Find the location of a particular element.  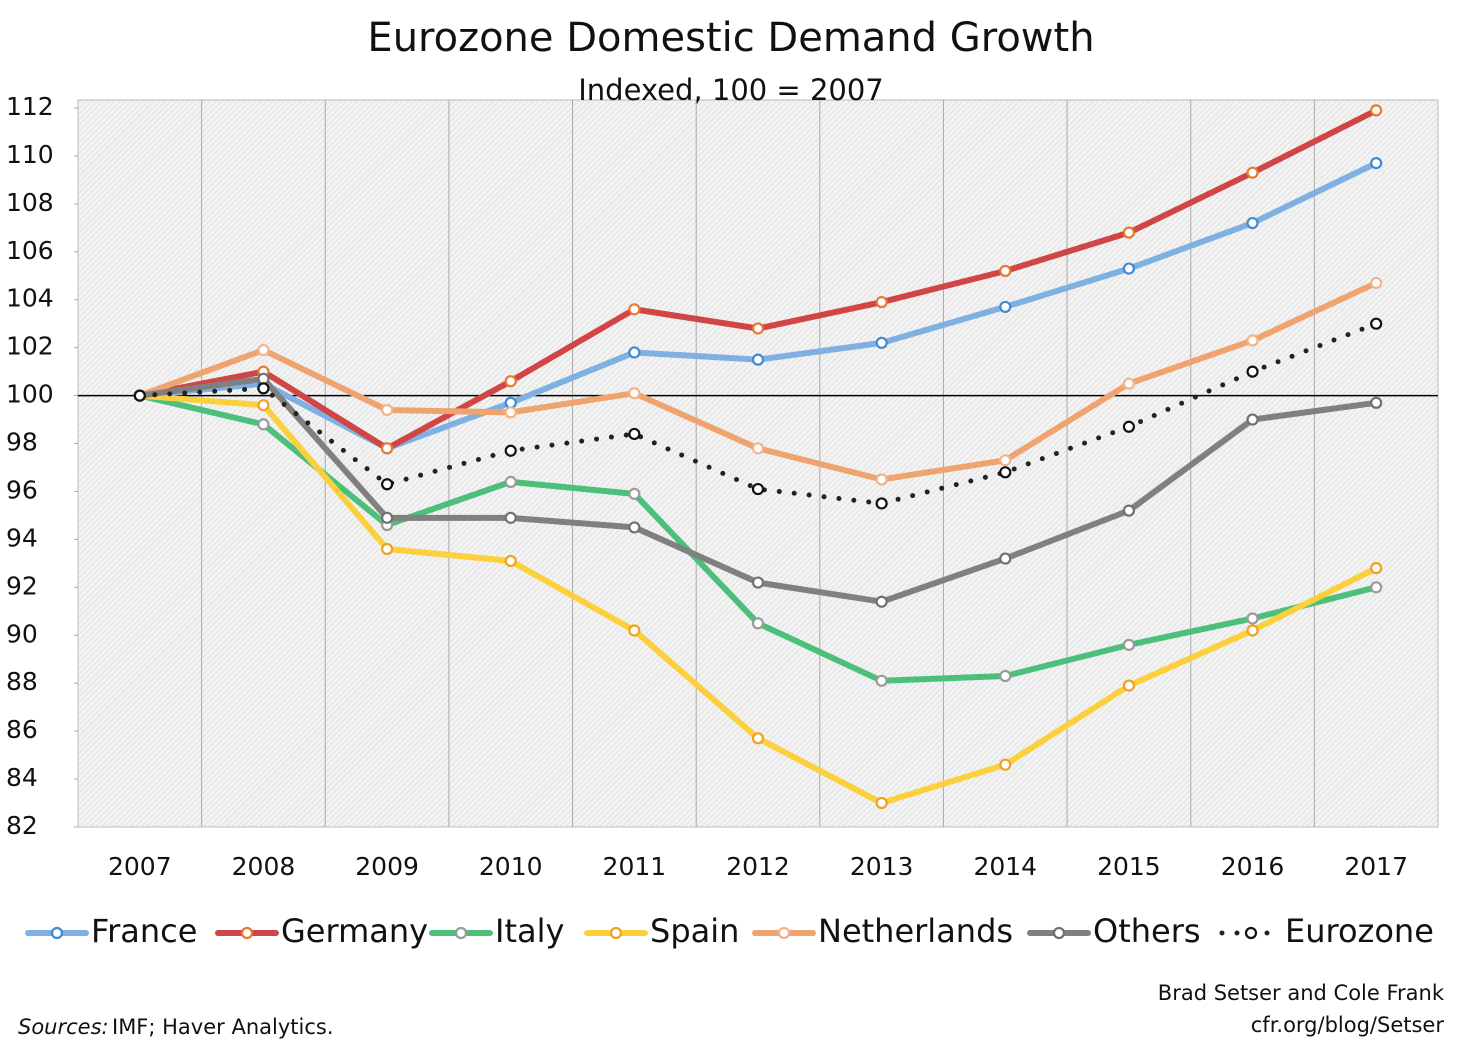

x-tick-label: 2010 is located at coordinates (511, 866).